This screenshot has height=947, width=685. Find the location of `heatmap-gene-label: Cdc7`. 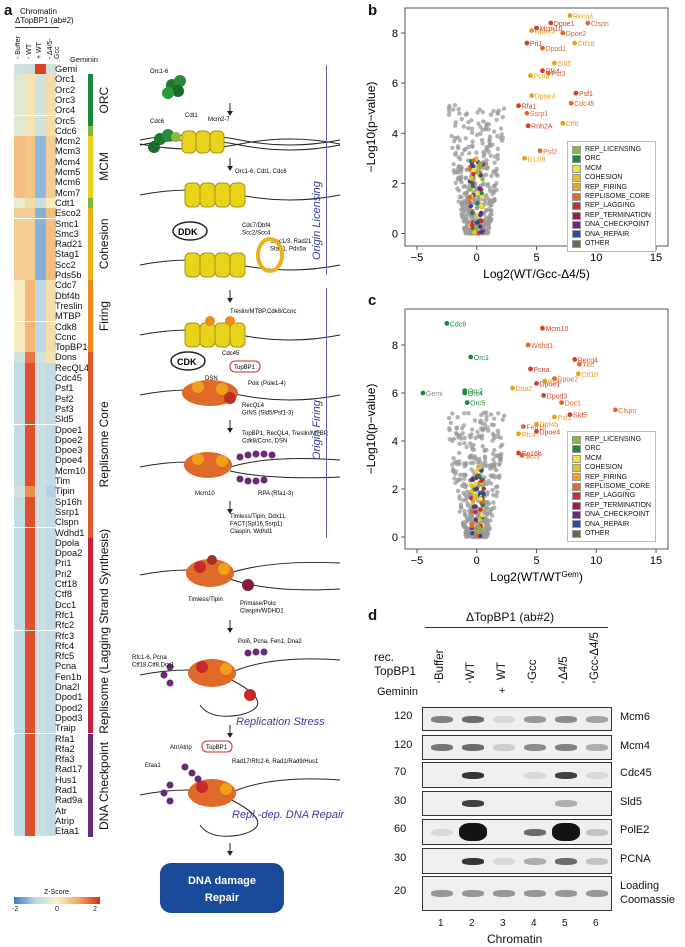

heatmap-gene-label: Cdc7 is located at coordinates (66, 285).